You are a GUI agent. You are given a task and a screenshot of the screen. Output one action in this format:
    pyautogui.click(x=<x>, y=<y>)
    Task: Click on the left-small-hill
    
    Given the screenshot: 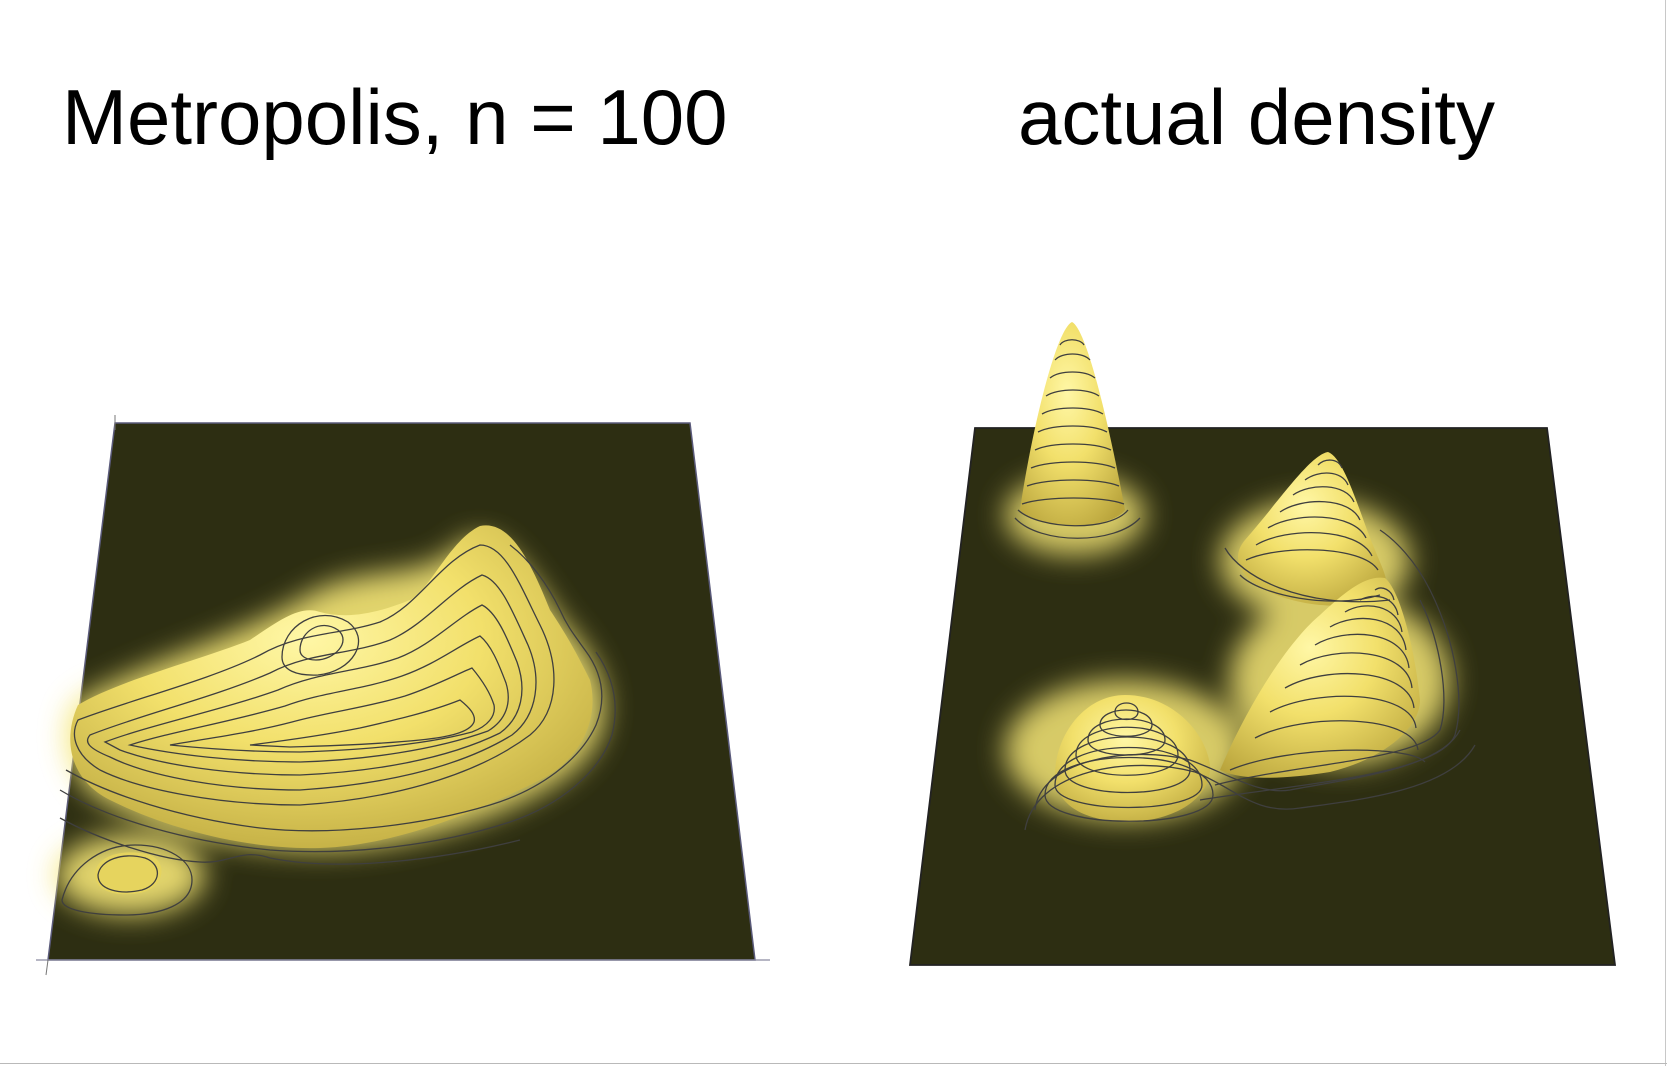 What is the action you would take?
    pyautogui.click(x=128, y=873)
    